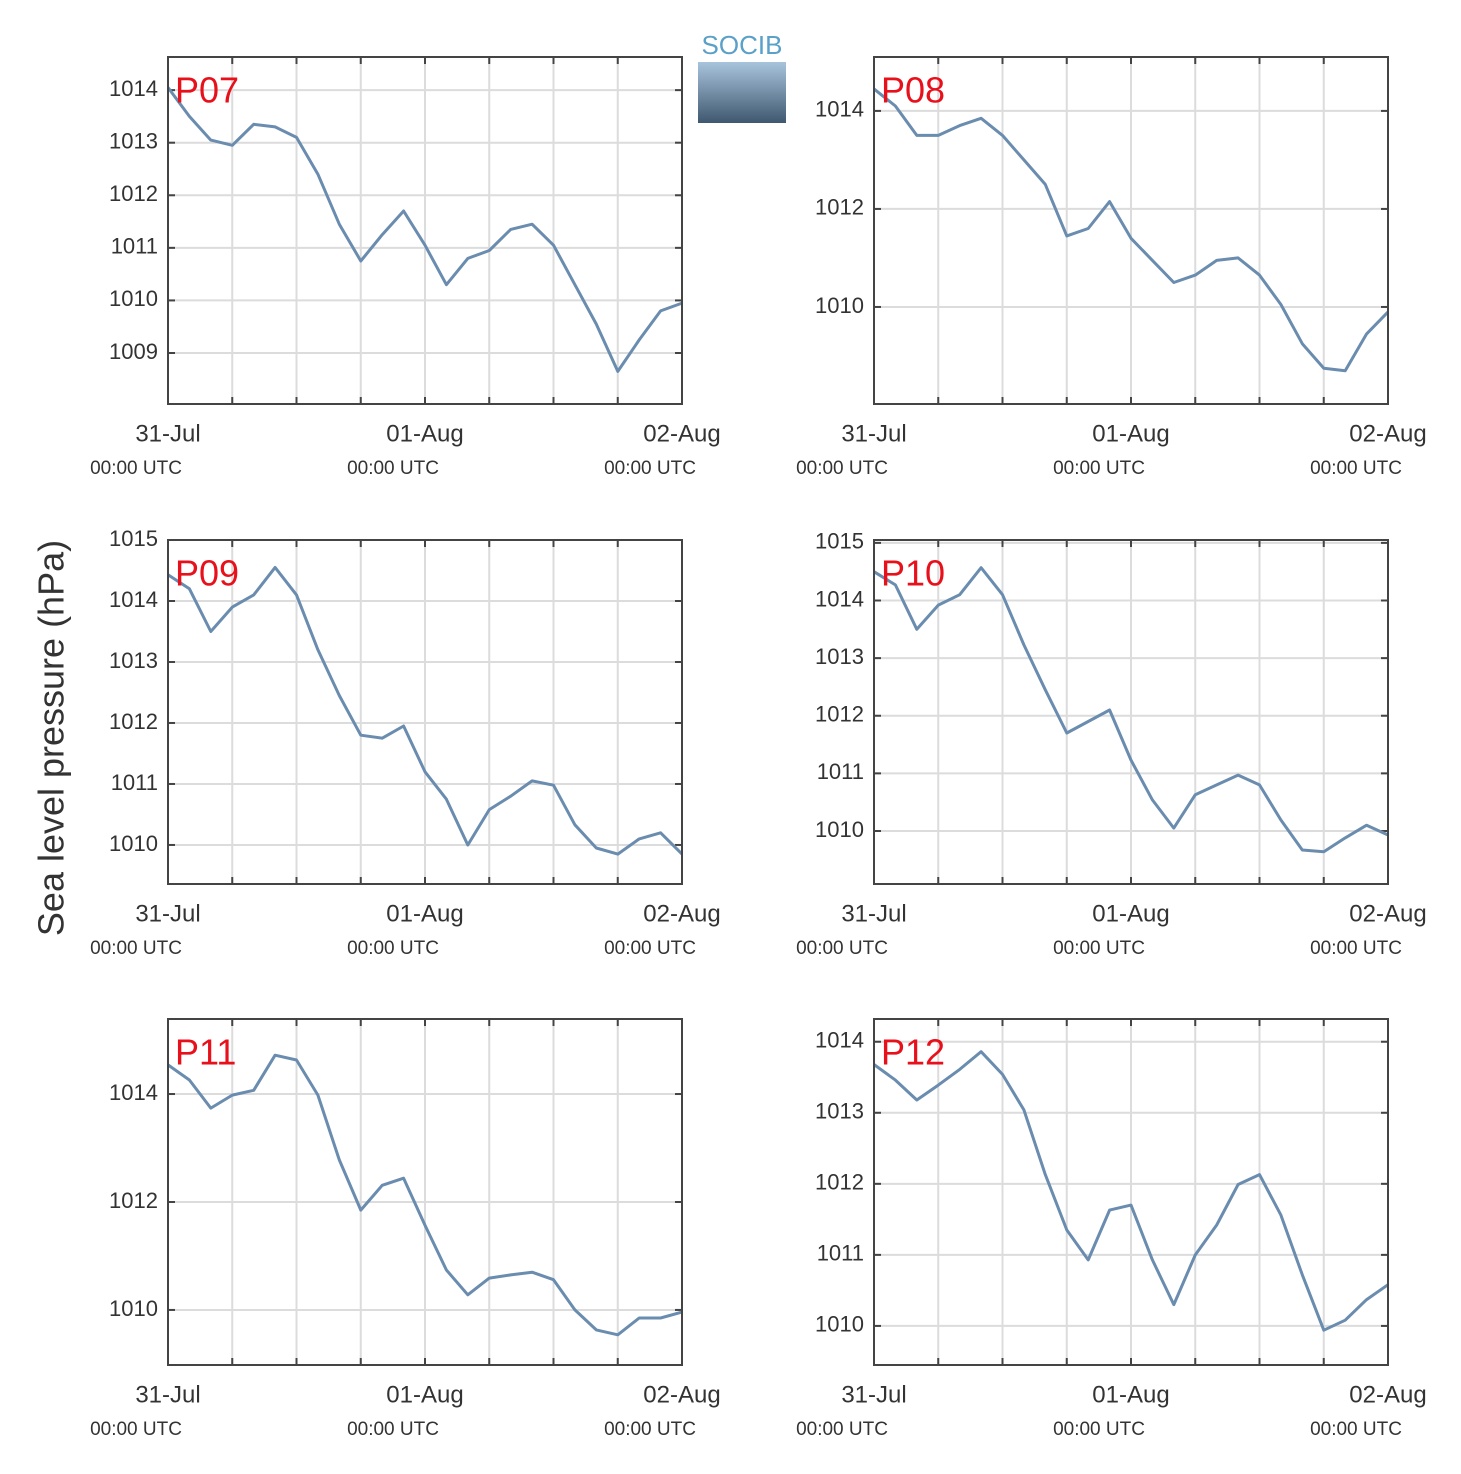 The image size is (1461, 1474). What do you see at coordinates (913, 1052) in the screenshot?
I see `panel-title: P12` at bounding box center [913, 1052].